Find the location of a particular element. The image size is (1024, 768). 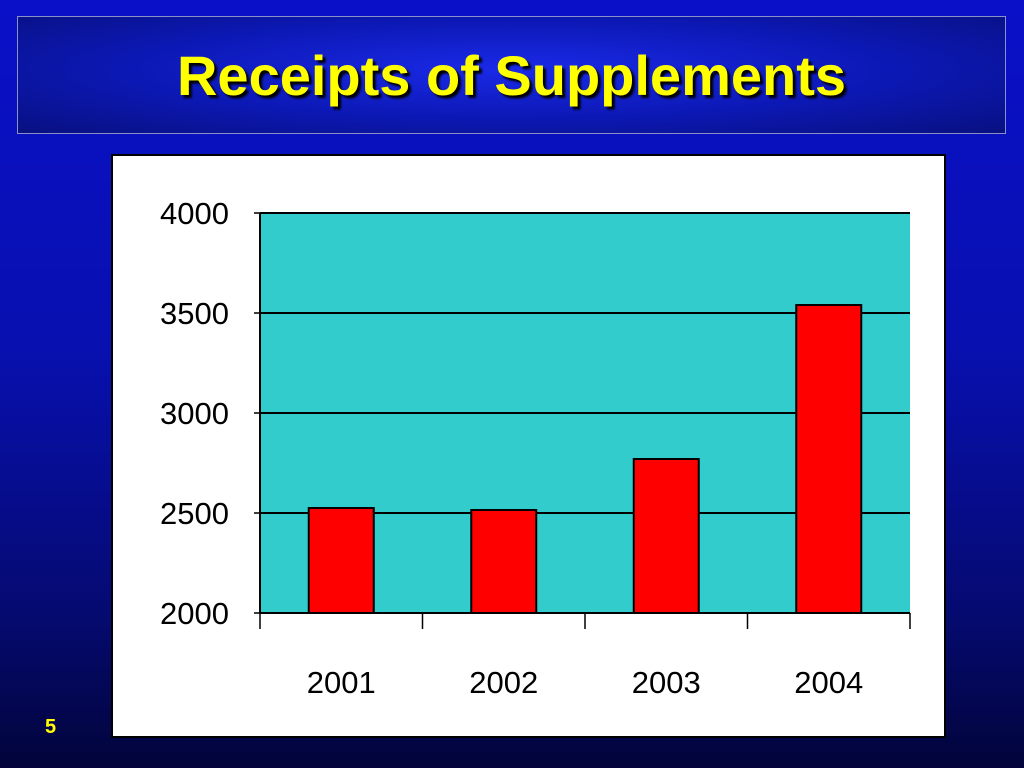

x-tick-label: 2004 is located at coordinates (828, 682).